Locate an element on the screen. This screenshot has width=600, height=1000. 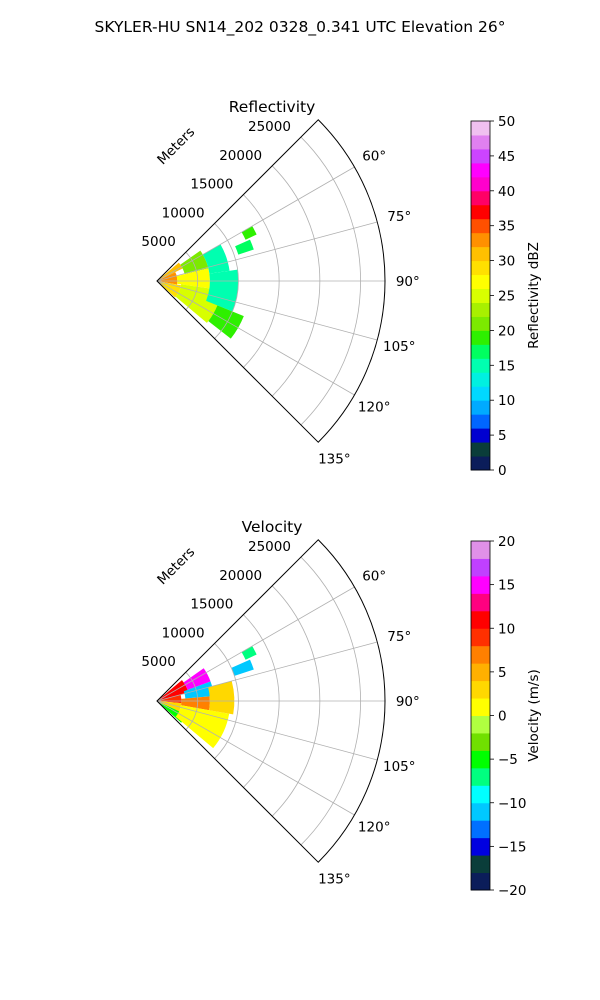
reflectivity-radial-tick-label: 5000 is located at coordinates (158, 242).